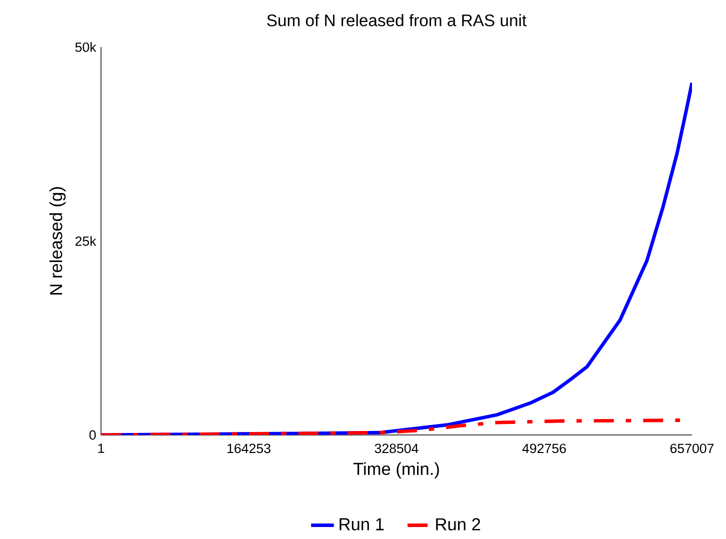 This screenshot has width=726, height=539. Describe the element at coordinates (396, 470) in the screenshot. I see `x-axis-title: Time (min.)` at that location.